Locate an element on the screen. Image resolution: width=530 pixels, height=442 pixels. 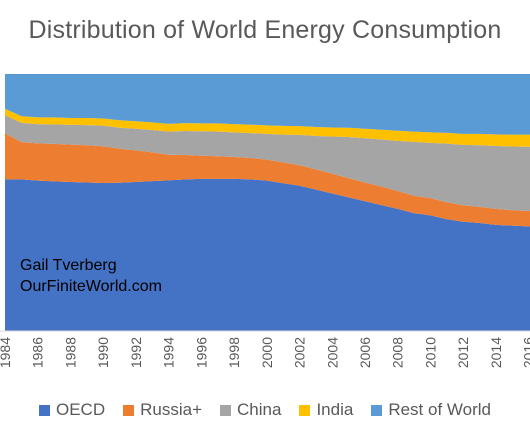
x-tick-label-2012: 2012 is located at coordinates (463, 352).